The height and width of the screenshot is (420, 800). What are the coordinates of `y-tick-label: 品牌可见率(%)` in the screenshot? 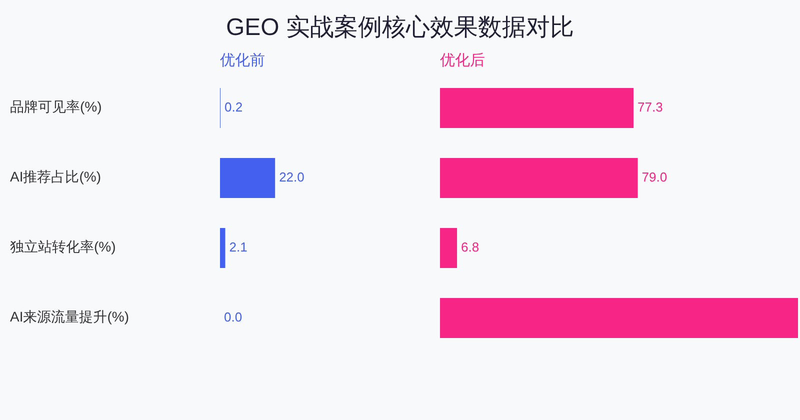 It's located at (56, 106).